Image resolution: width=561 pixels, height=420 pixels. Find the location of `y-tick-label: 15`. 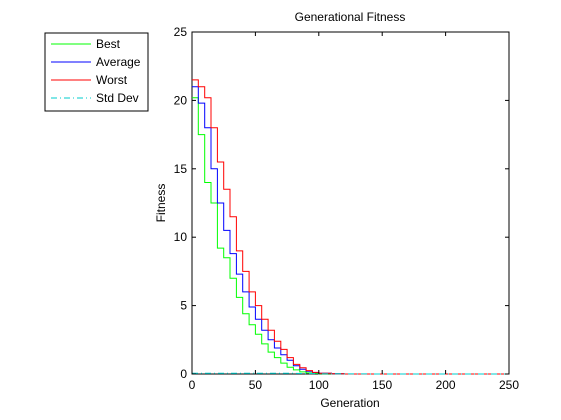

y-tick-label: 15 is located at coordinates (181, 169).